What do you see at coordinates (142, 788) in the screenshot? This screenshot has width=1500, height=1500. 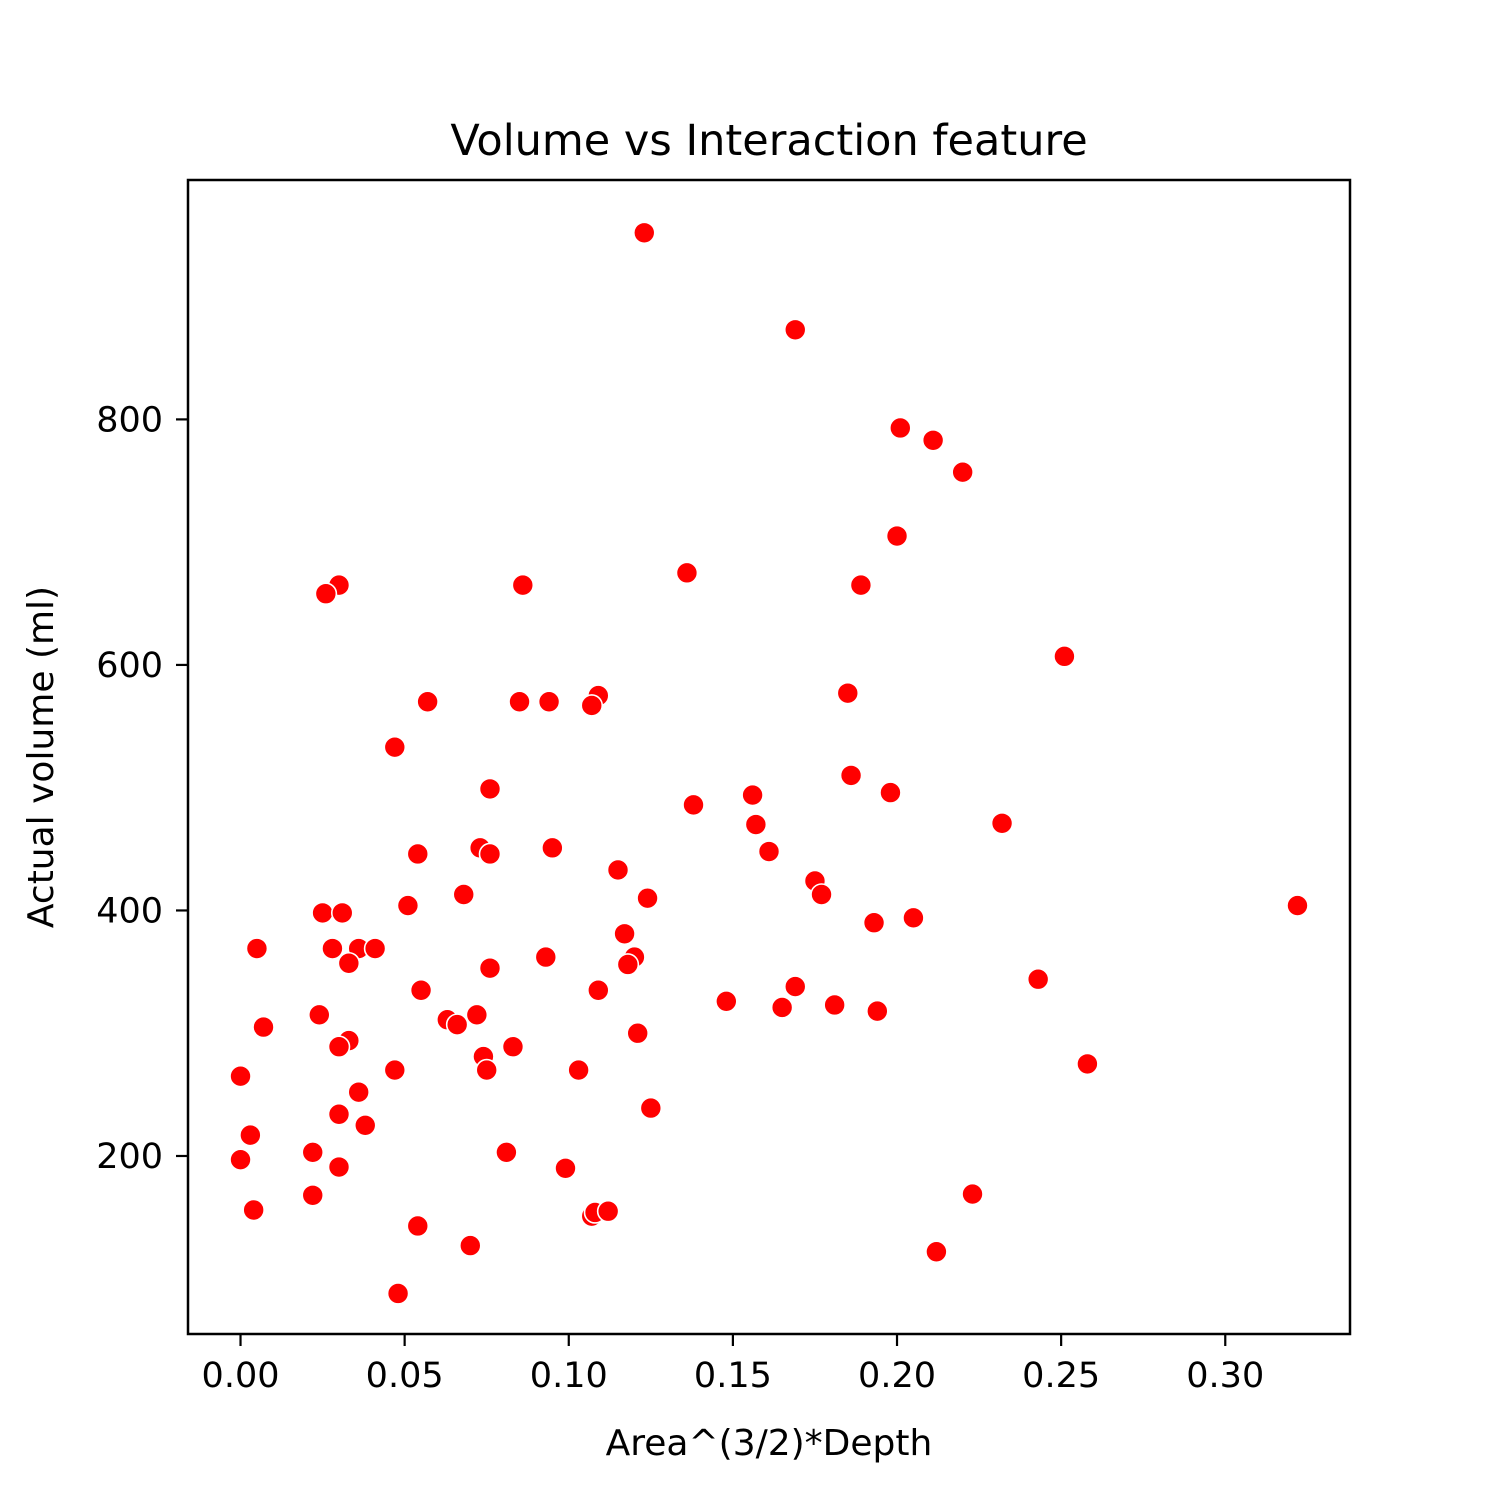 I see `y-axis-ticks: 200 400 600 800` at bounding box center [142, 788].